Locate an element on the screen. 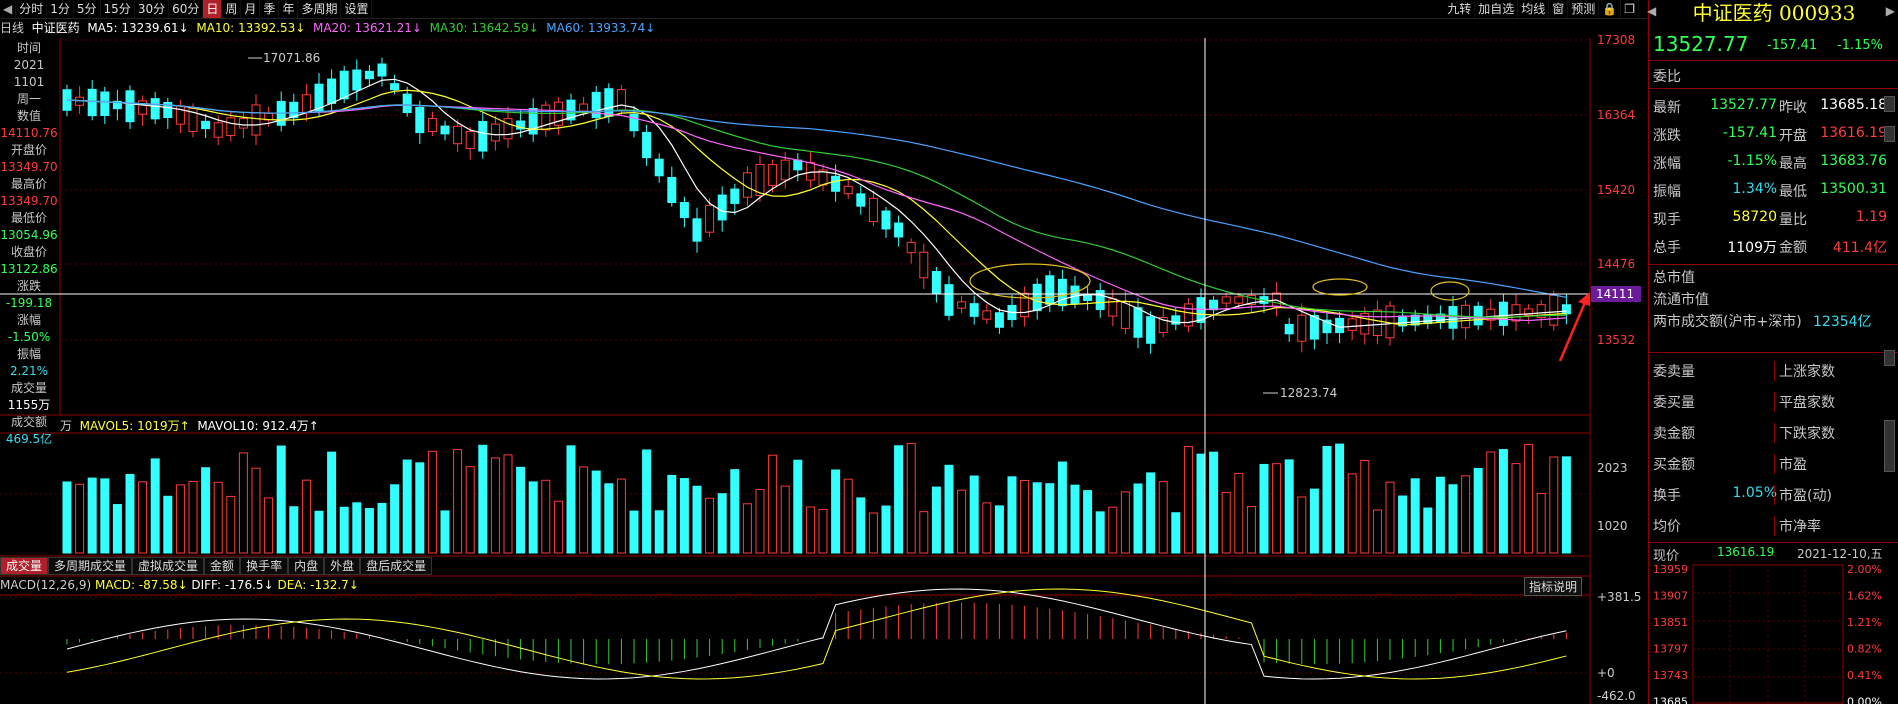 The height and width of the screenshot is (704, 1898). period-tab: 设置 is located at coordinates (357, 9).